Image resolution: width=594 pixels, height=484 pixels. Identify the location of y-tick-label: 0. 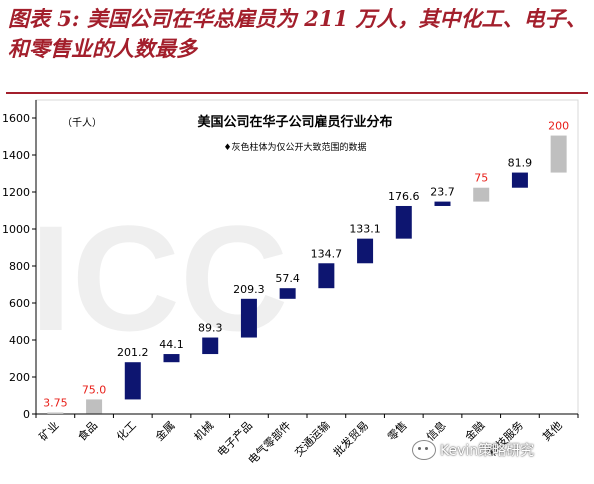
(26, 414).